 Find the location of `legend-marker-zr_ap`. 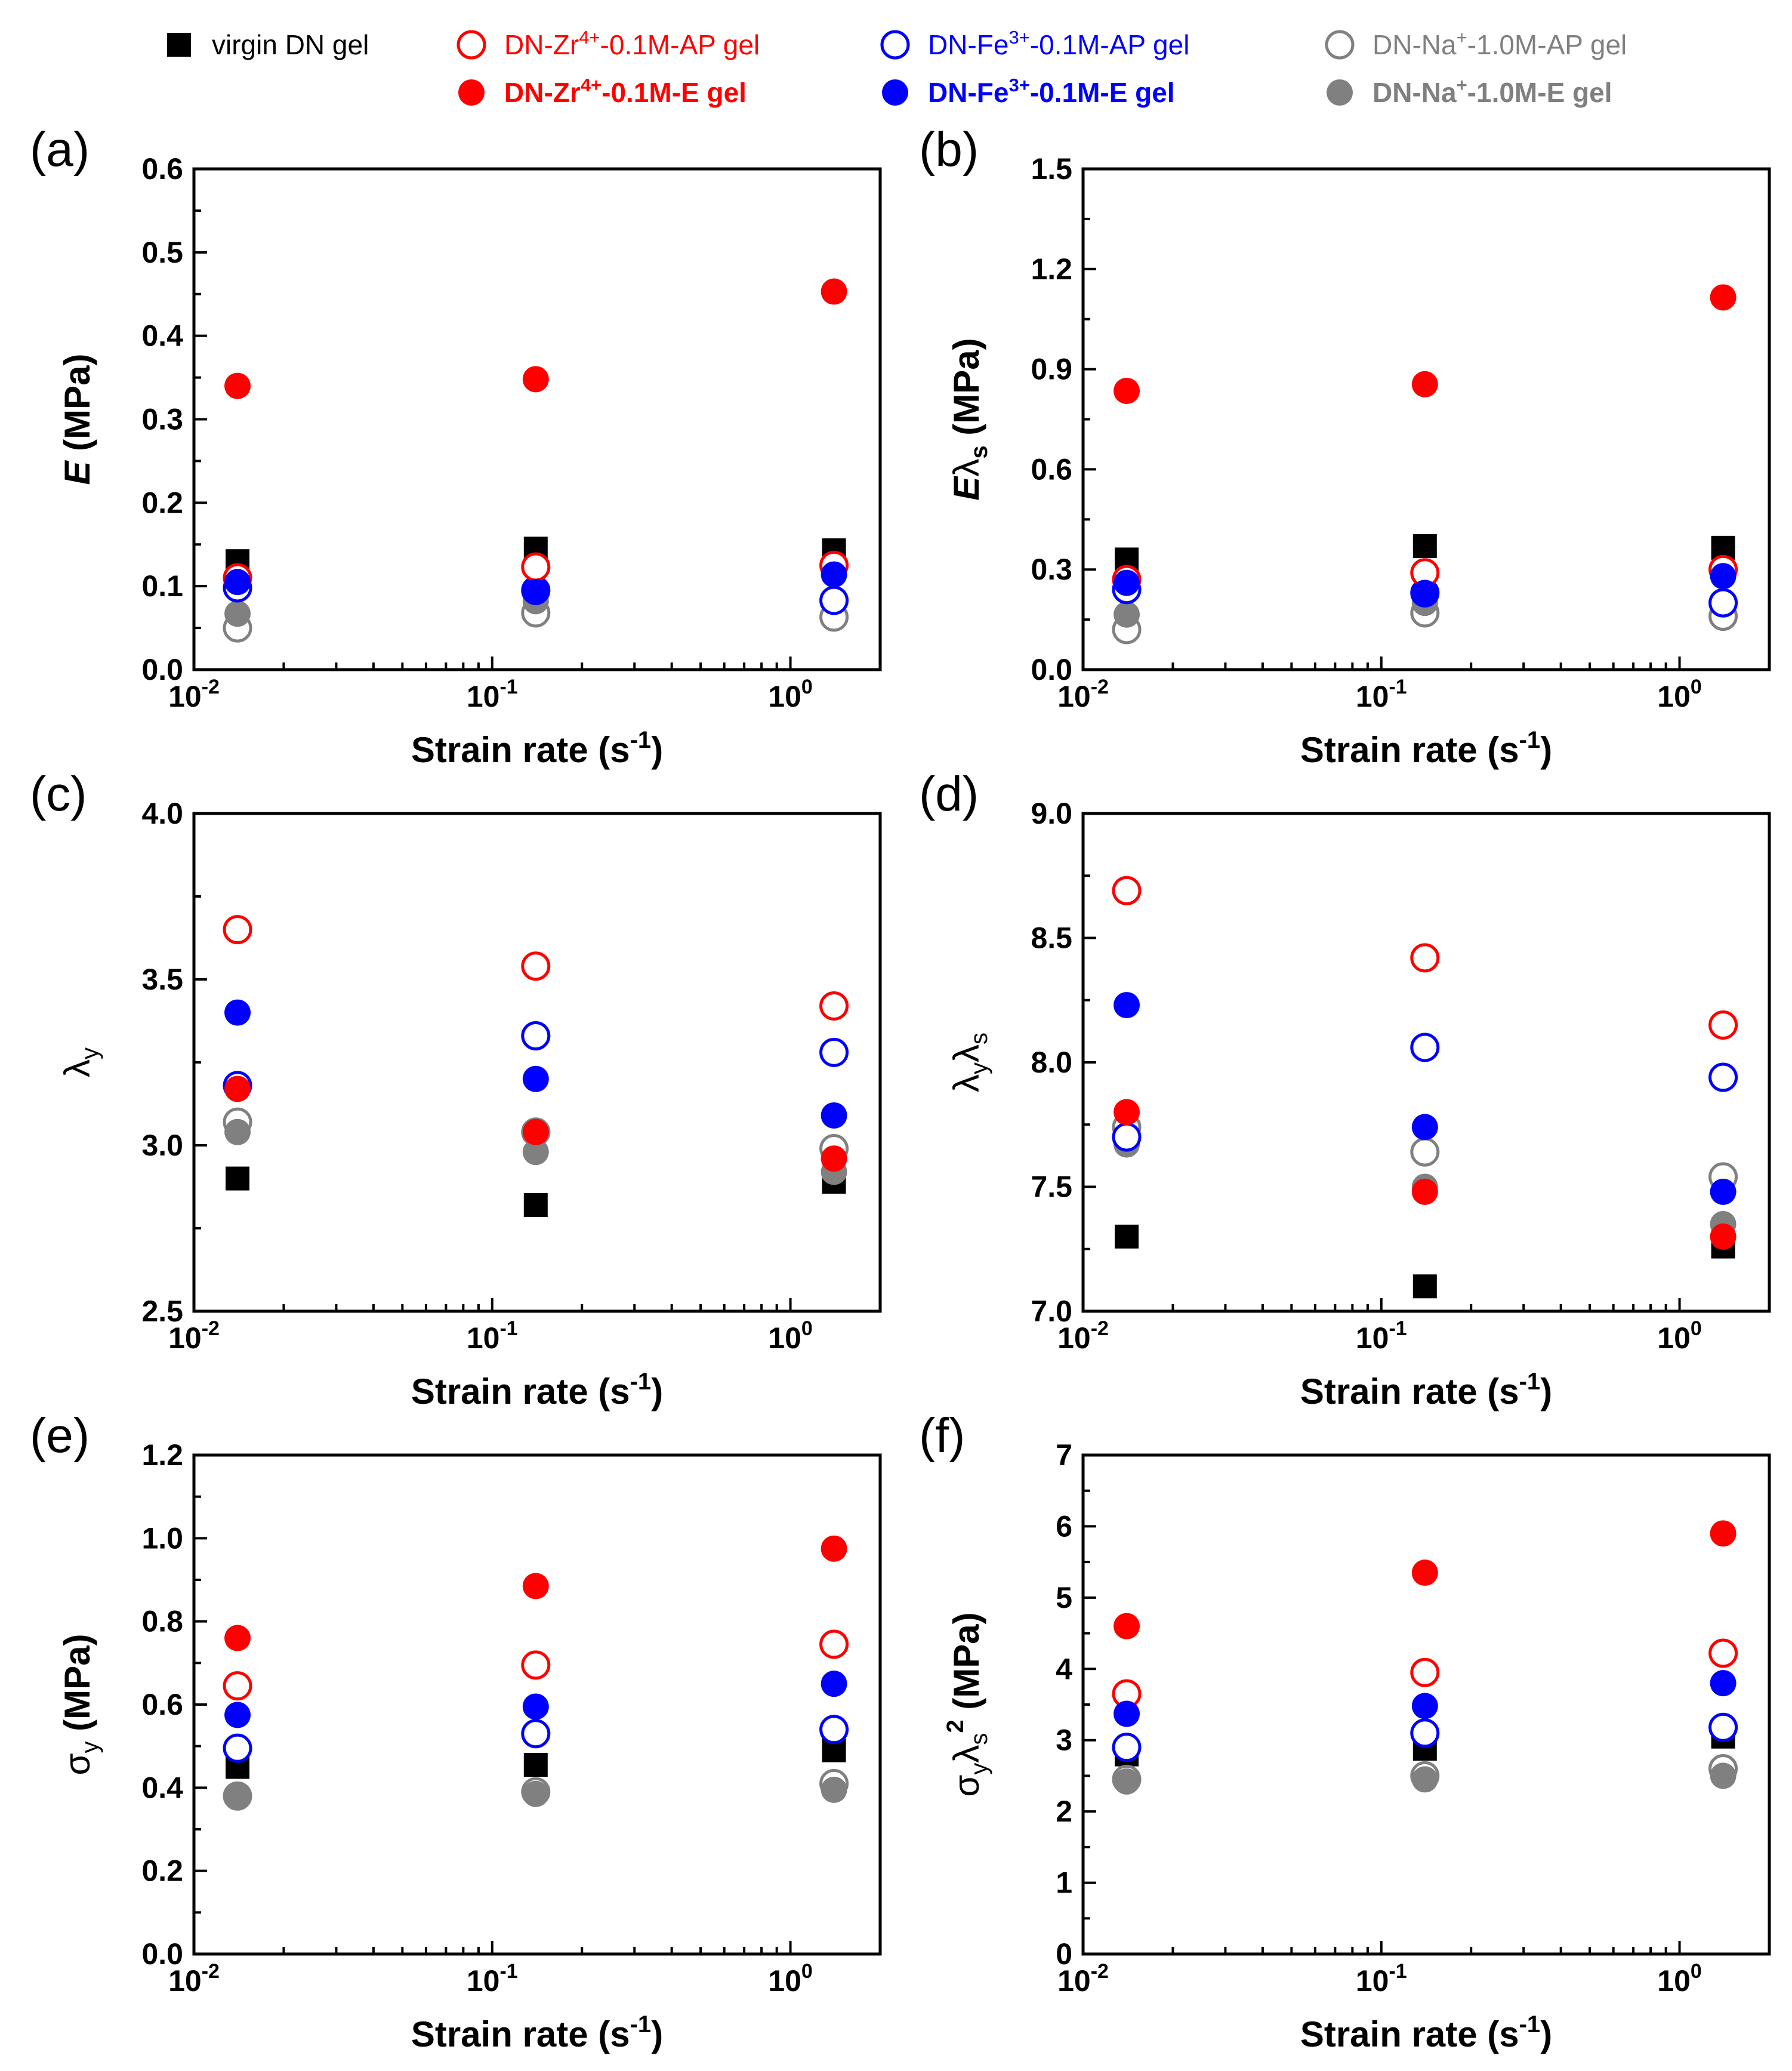

legend-marker-zr_ap is located at coordinates (471, 45).